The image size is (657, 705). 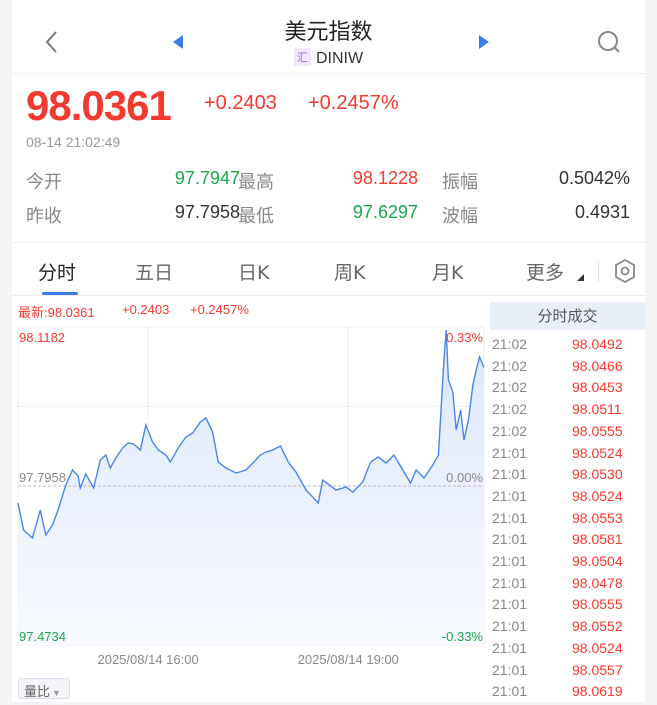 I want to click on tab-5: 更多, so click(x=545, y=273).